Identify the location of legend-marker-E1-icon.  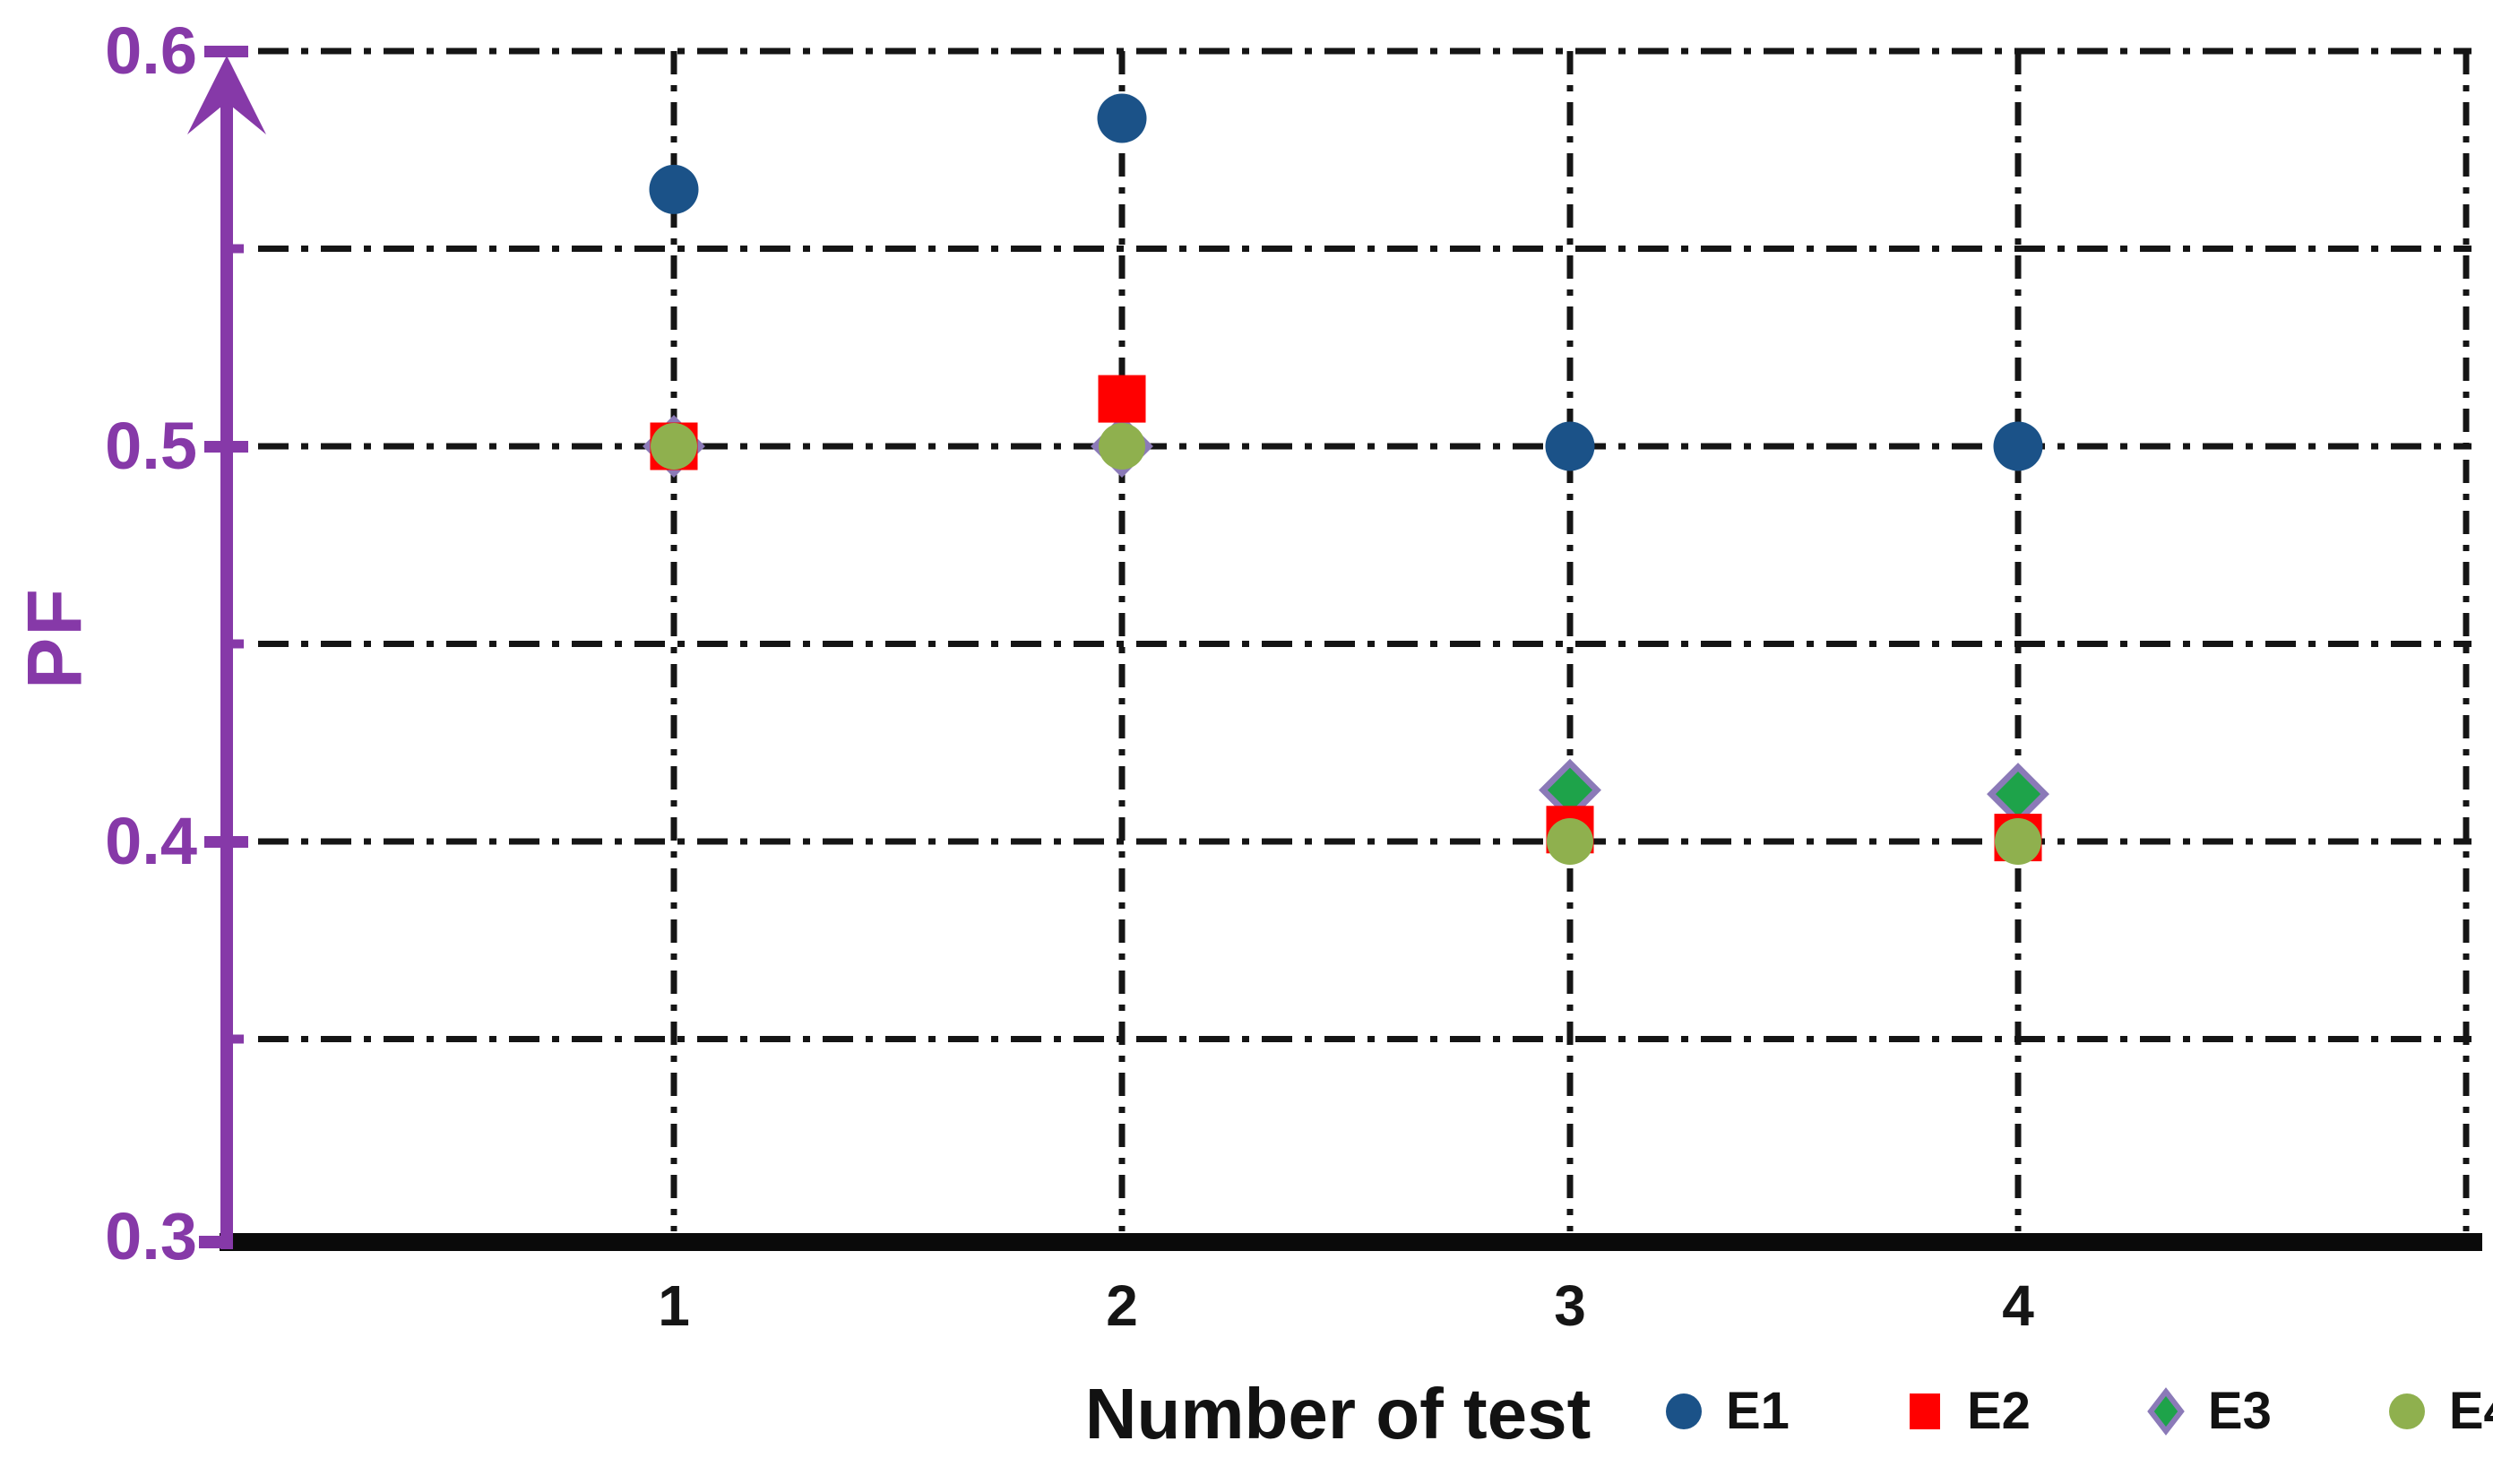
(1684, 1411).